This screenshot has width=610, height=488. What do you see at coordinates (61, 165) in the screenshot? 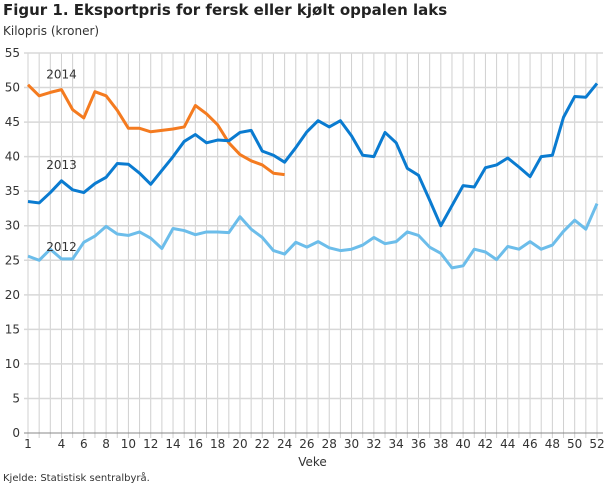
I see `series-label-2013: 2013` at bounding box center [61, 165].